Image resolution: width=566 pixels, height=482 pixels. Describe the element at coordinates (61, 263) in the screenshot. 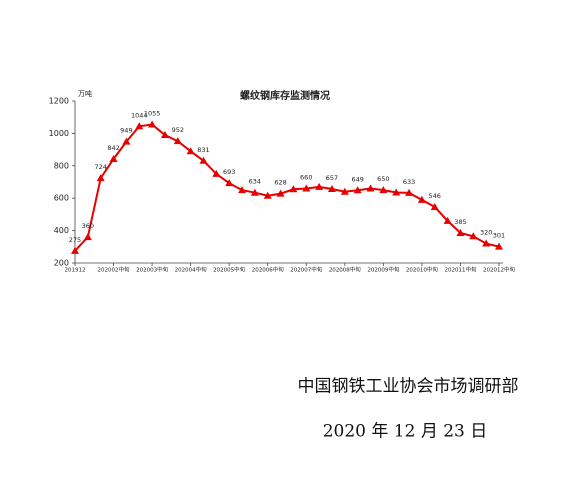

I see `y-tick-label: 200` at that location.